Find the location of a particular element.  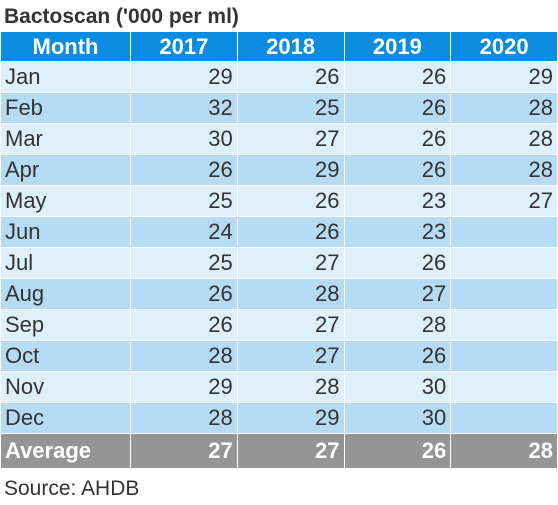

table-row: Feb 32 25 26 28 is located at coordinates (279, 108).